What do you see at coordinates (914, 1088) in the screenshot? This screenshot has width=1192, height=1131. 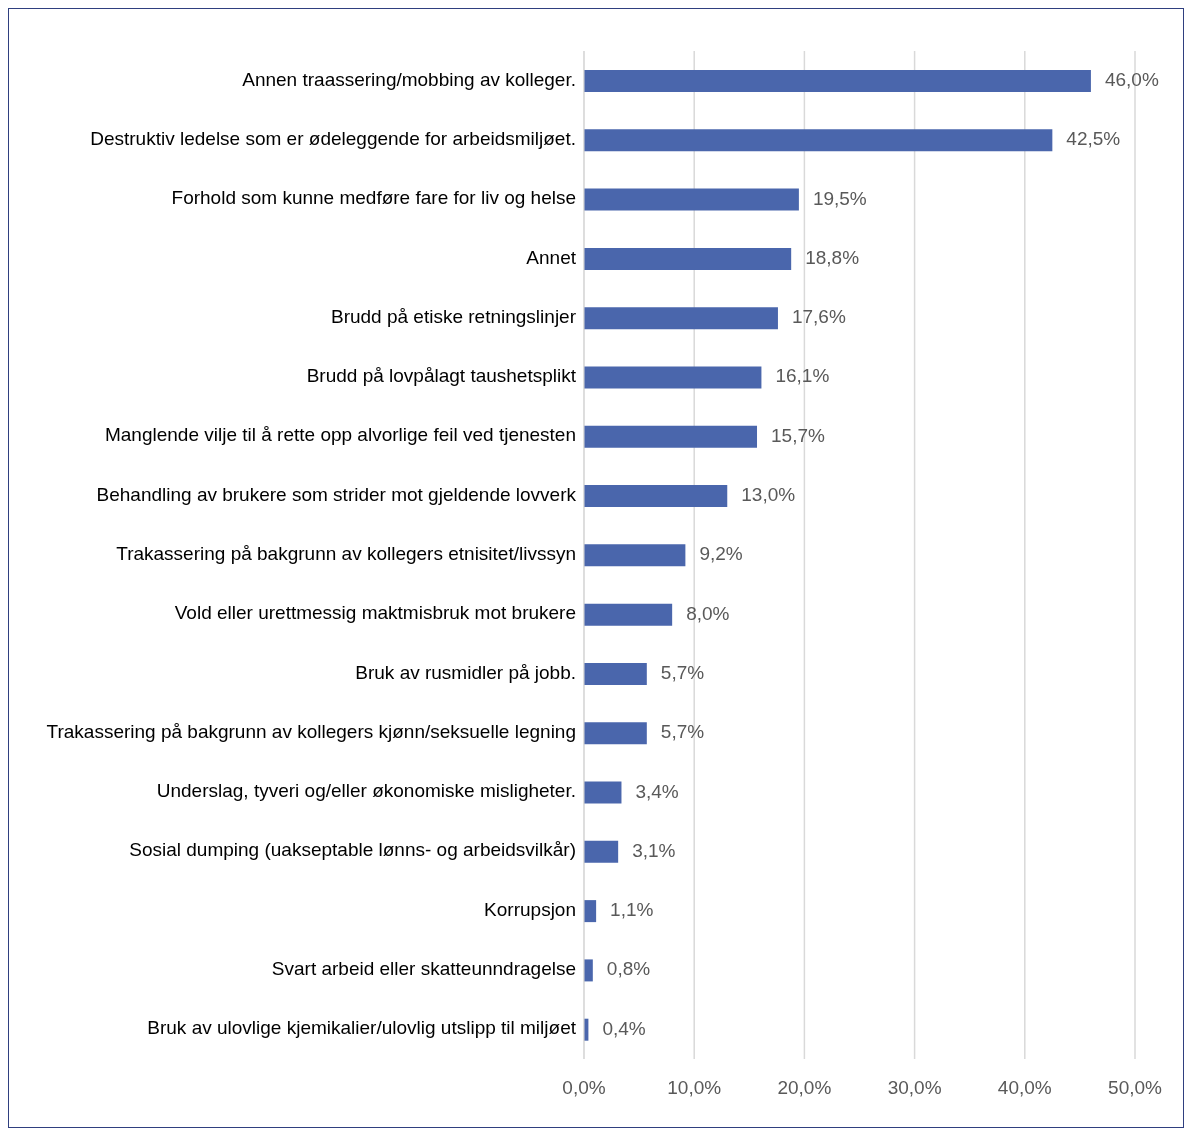 I see `x-tick-label: 30,0%` at bounding box center [914, 1088].